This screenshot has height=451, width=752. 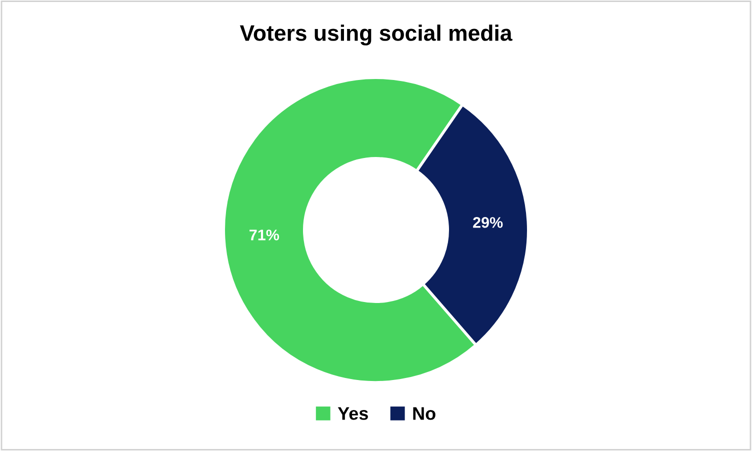 I want to click on legend-label: No, so click(x=424, y=413).